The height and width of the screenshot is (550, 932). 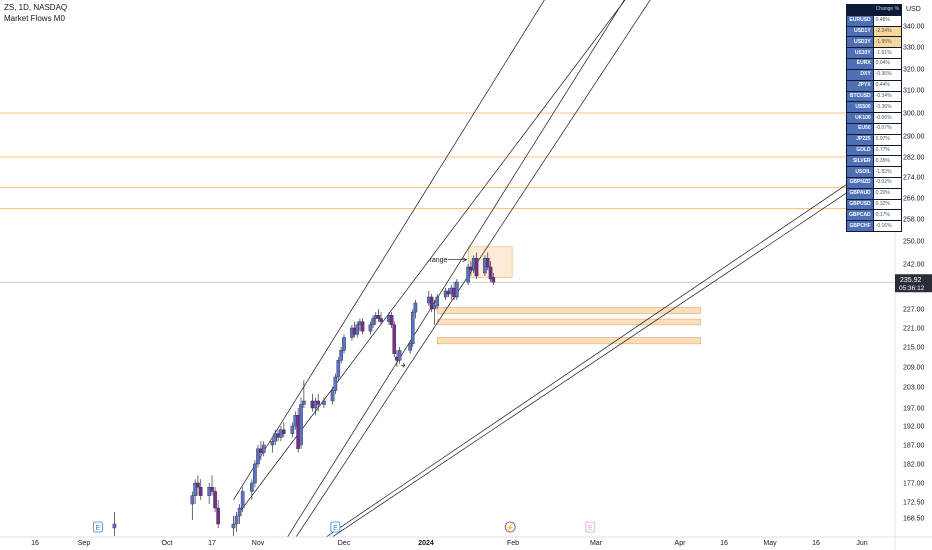 I want to click on symbol-cell: GBPAUD, so click(x=860, y=193).